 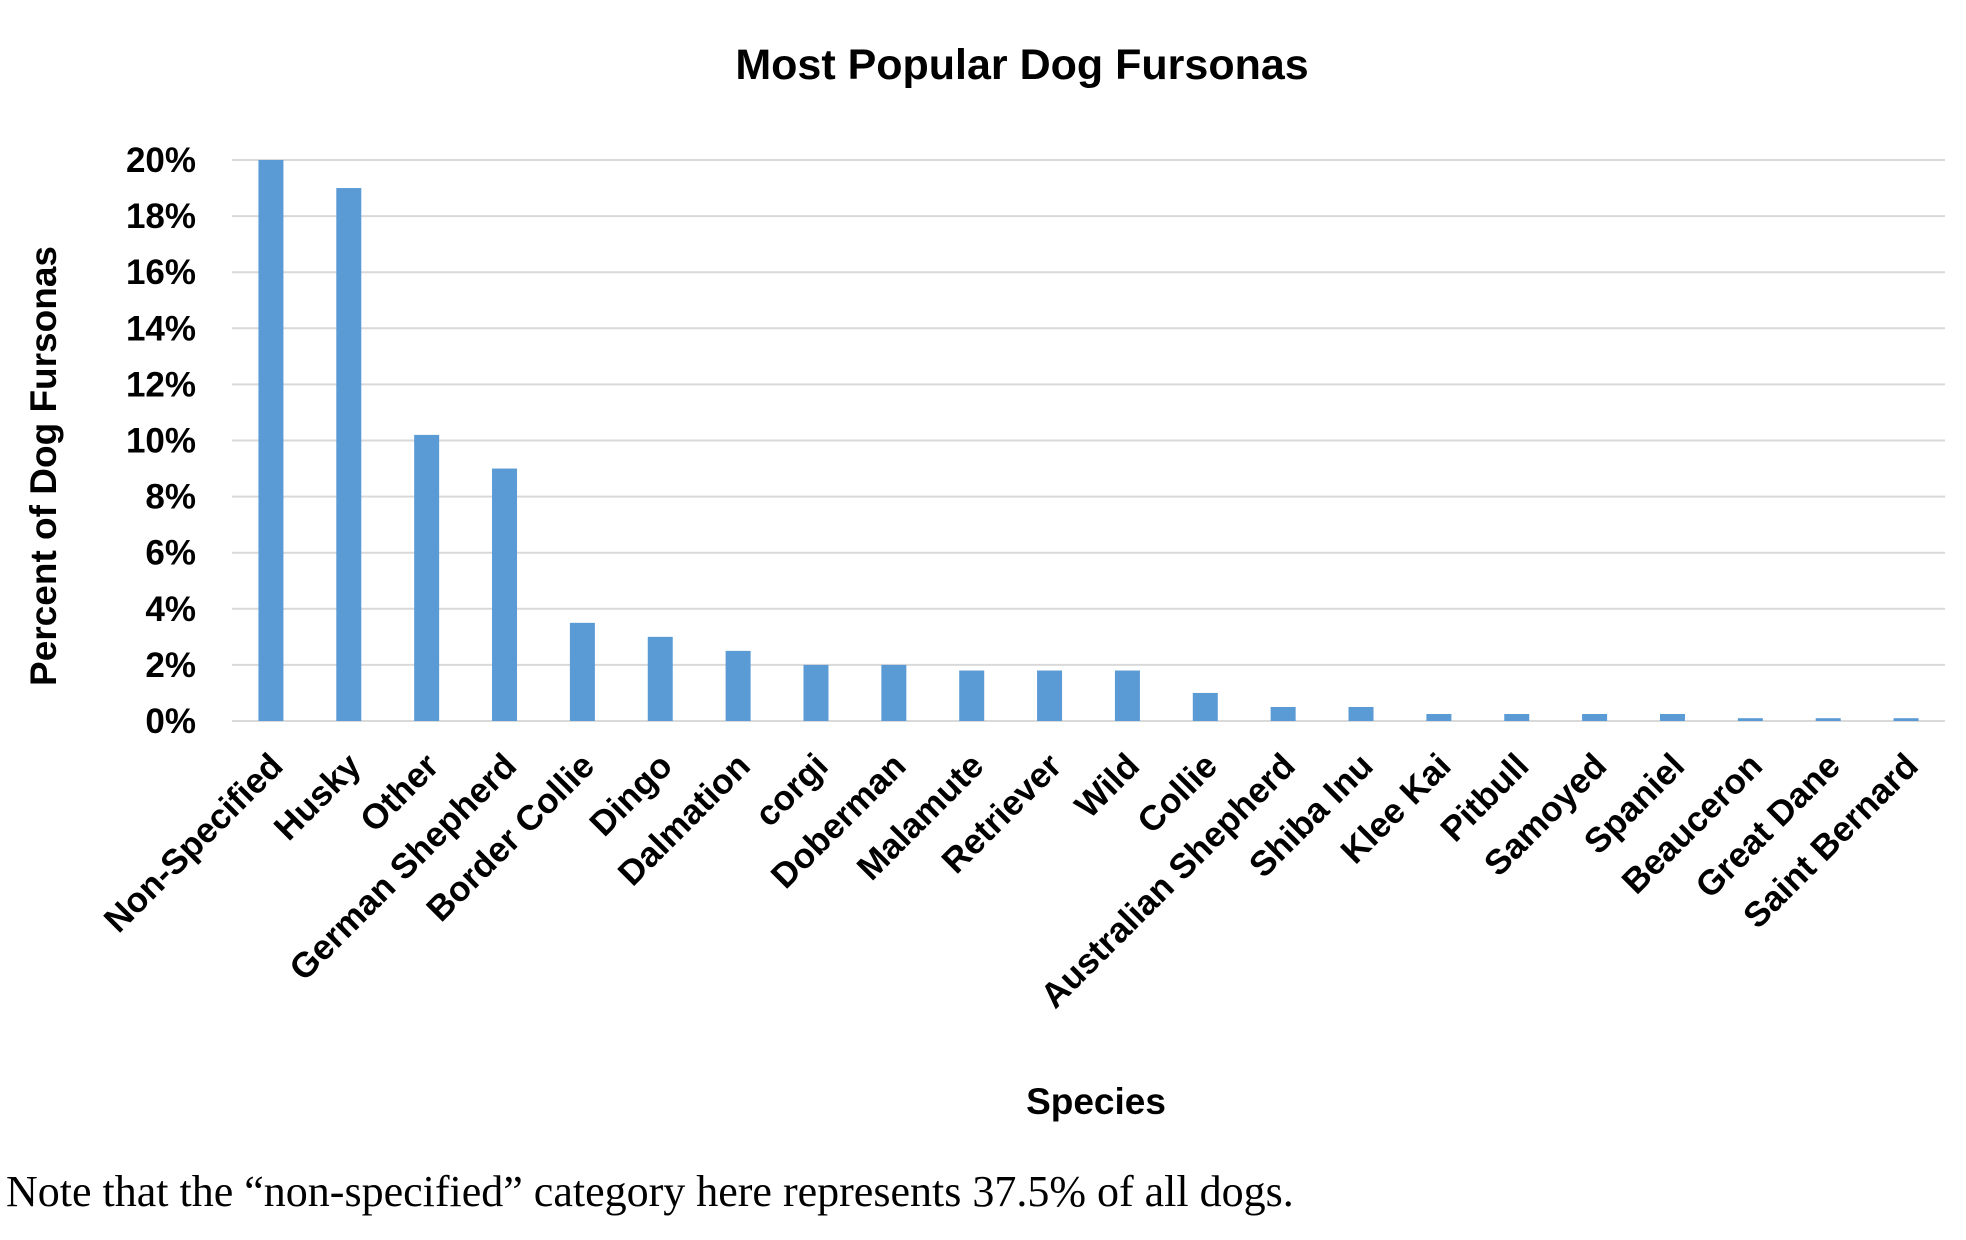 I want to click on chart-title: Most Popular Dog Fursonas, so click(x=1021, y=65).